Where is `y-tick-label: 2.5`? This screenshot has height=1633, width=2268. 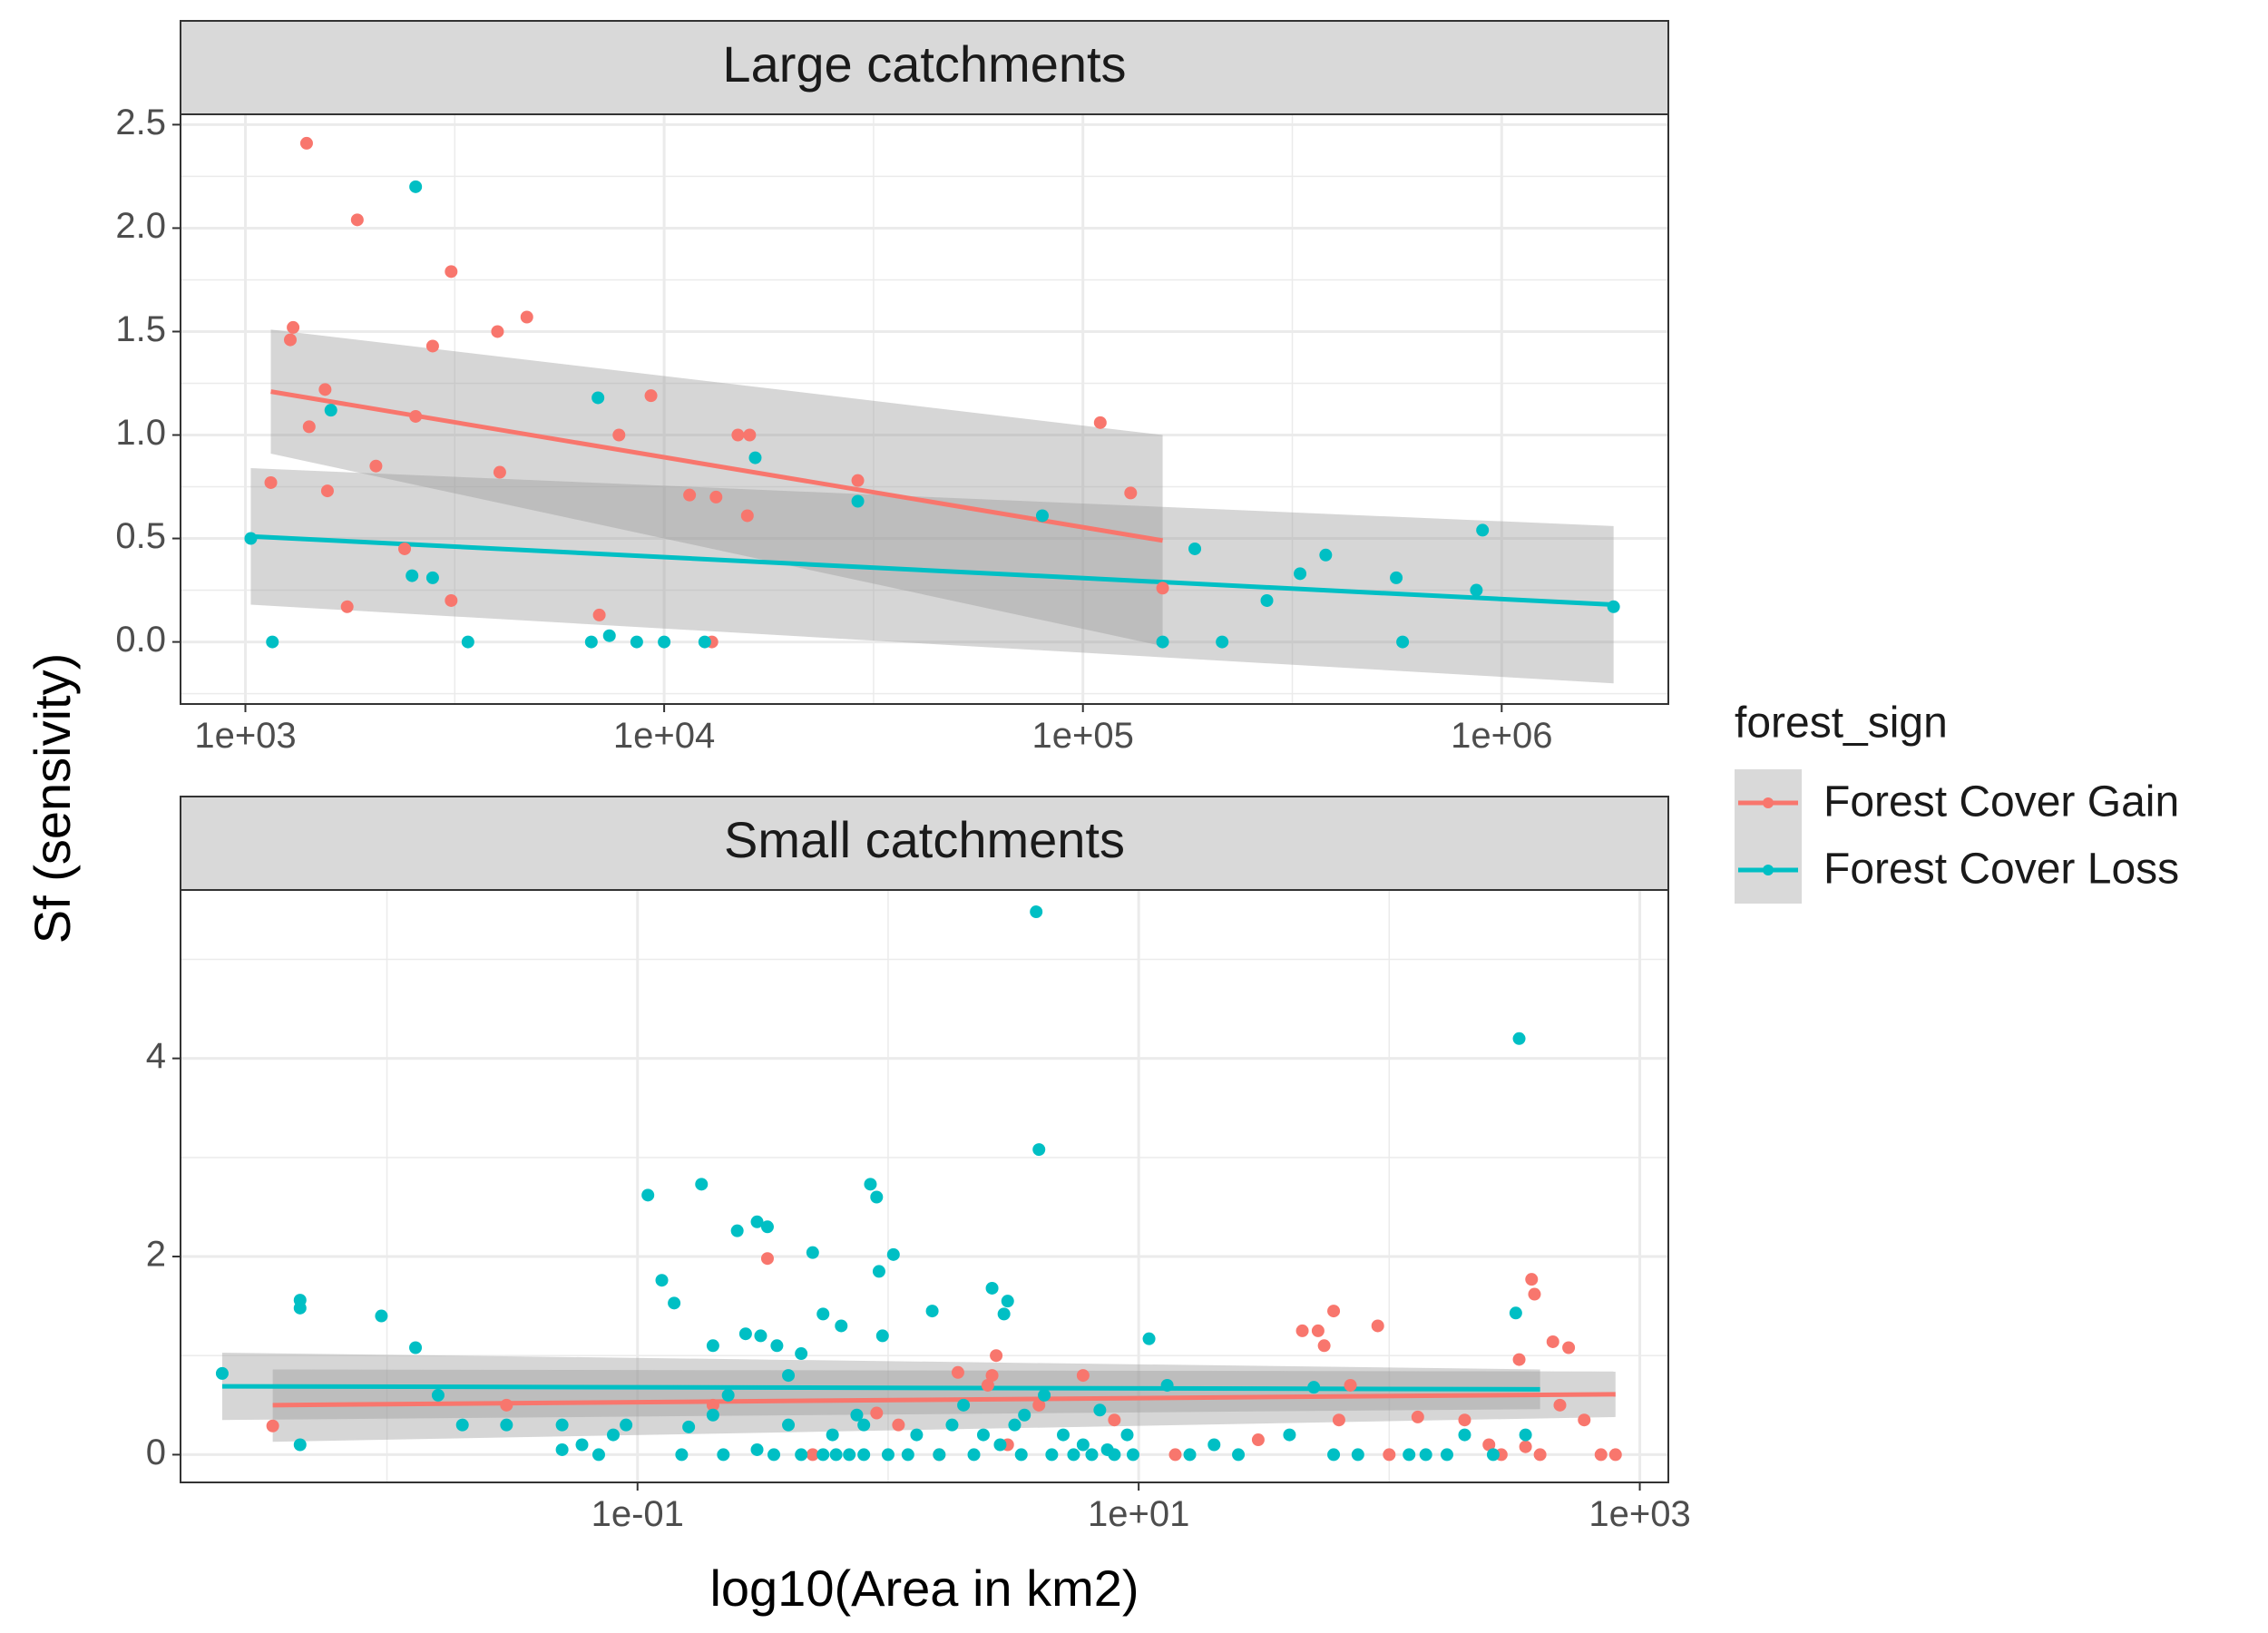
y-tick-label: 2.5 is located at coordinates (140, 122).